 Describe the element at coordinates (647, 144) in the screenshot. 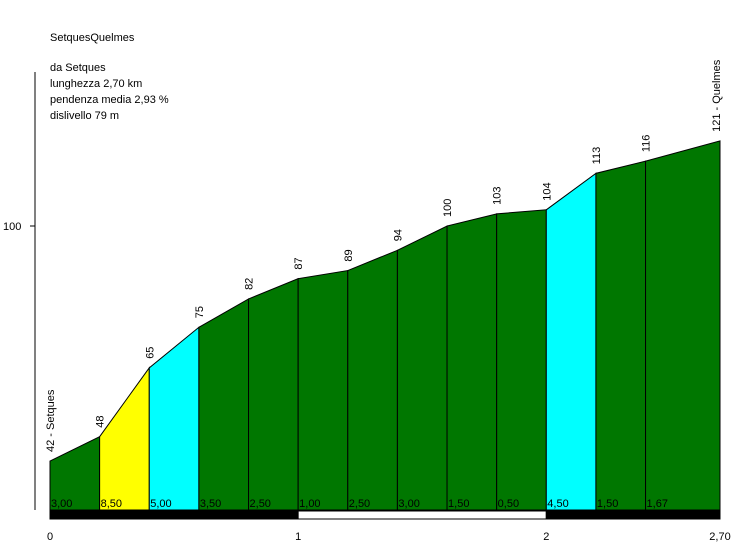

I see `elevation-label: 116` at that location.